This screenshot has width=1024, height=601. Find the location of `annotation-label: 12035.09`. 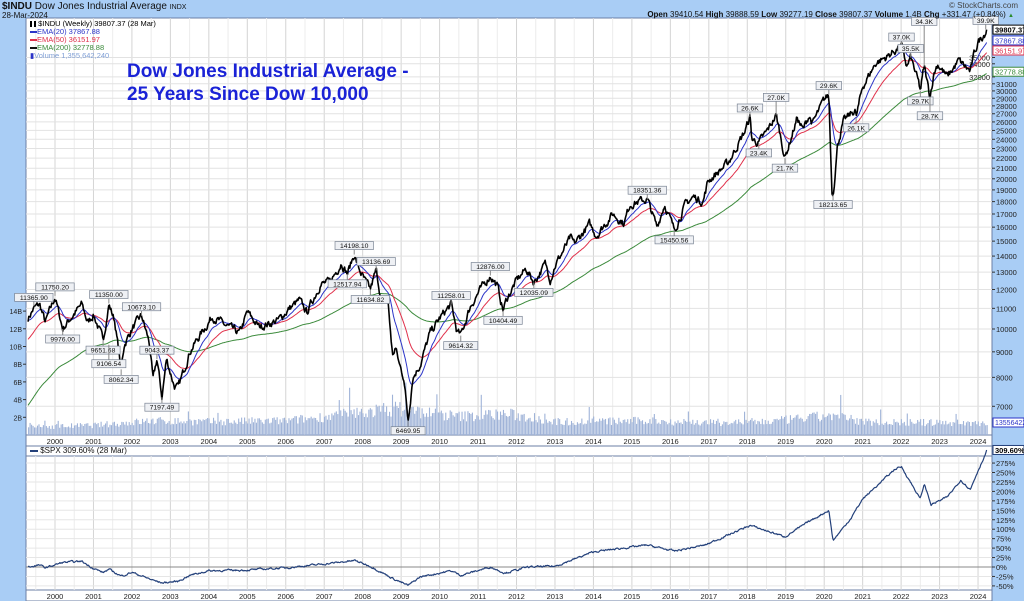

annotation-label: 12035.09 is located at coordinates (534, 293).